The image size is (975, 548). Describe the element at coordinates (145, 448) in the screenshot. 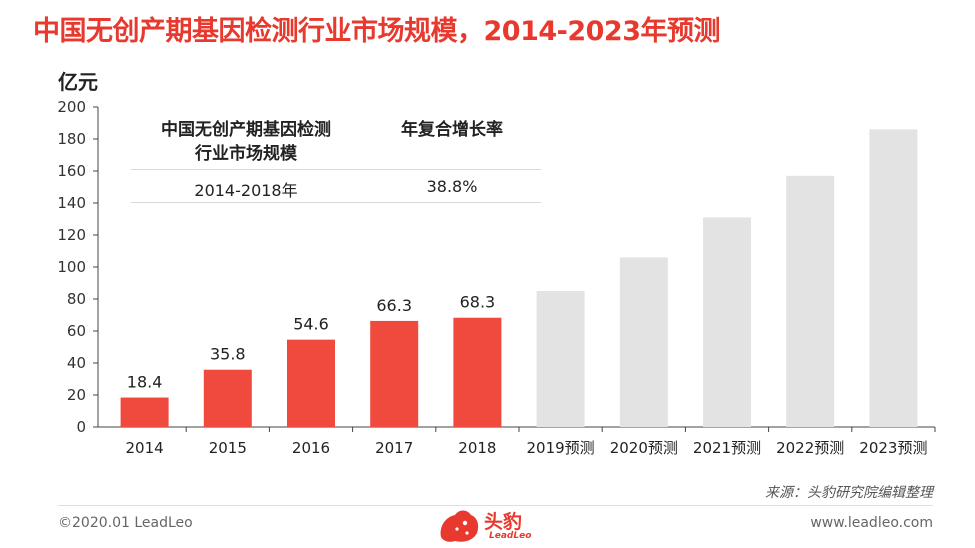

I see `x-tick-label: 2014` at that location.